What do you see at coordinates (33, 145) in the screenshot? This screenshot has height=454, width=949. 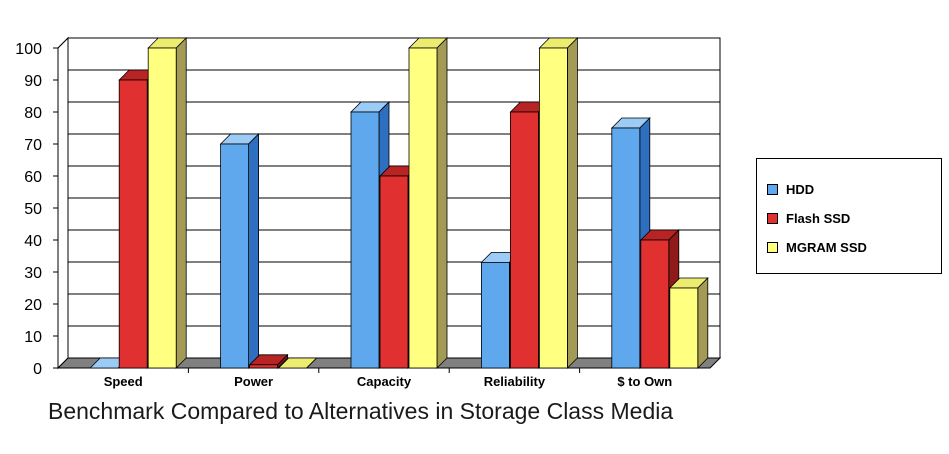 I see `y-tick-label: 70` at bounding box center [33, 145].